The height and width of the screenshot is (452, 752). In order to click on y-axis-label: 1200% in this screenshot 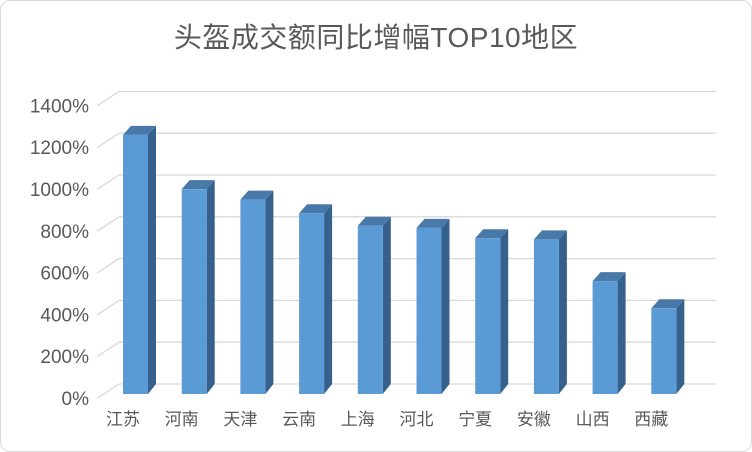, I will do `click(59, 148)`.